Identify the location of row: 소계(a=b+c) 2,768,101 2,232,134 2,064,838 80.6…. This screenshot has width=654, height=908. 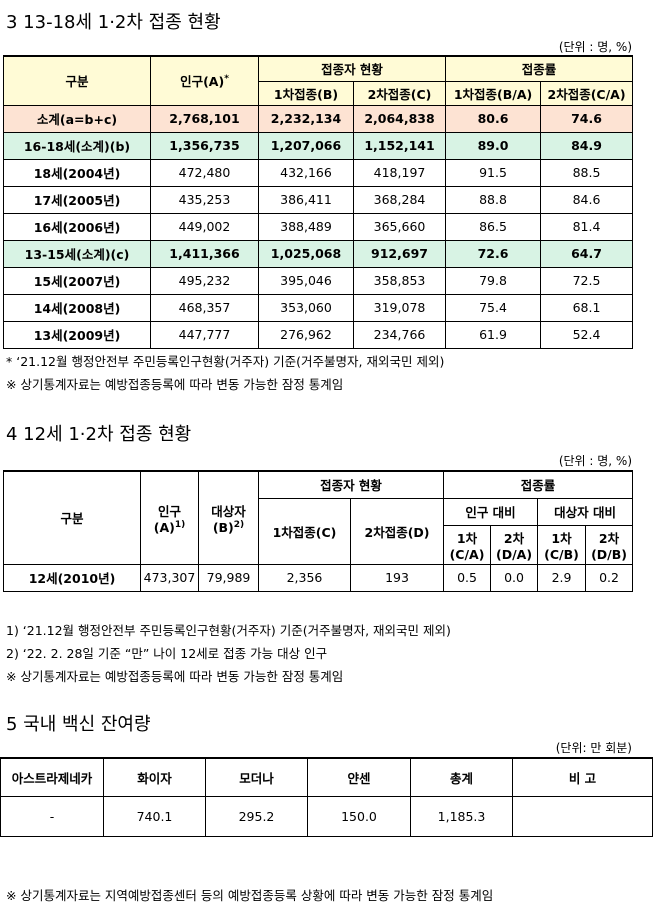
(318, 118).